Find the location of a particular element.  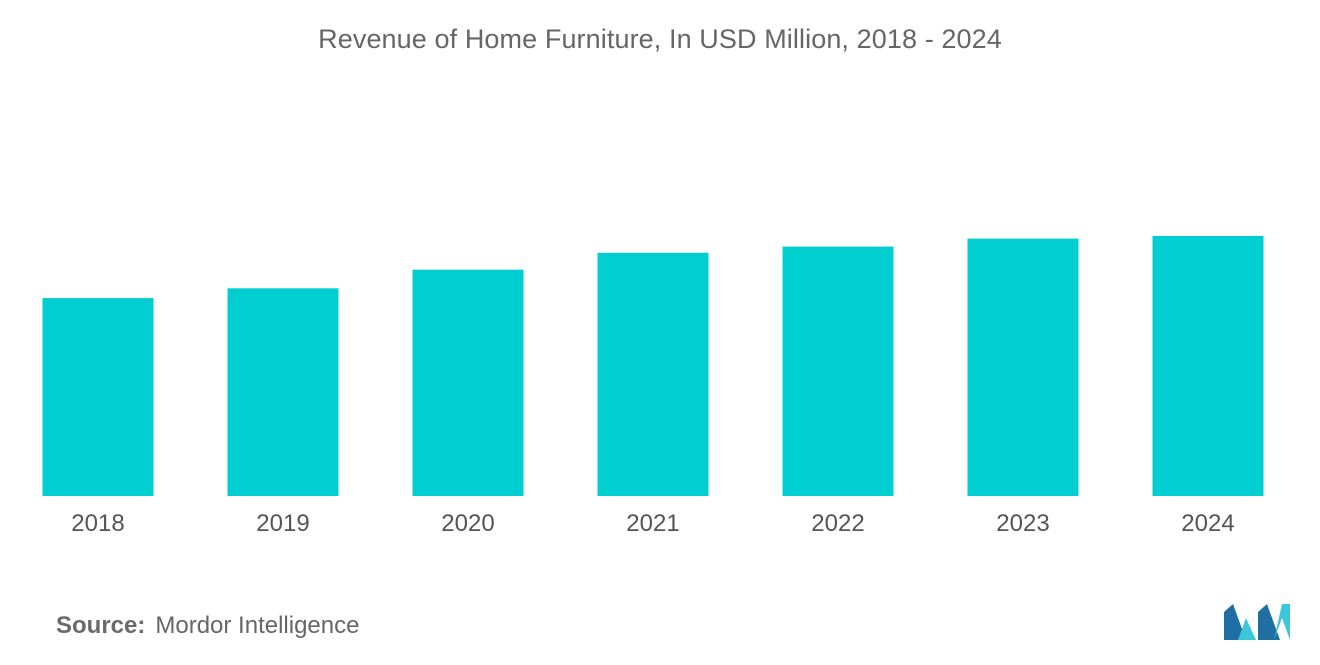

mordor-intelligence-logo is located at coordinates (1257, 622).